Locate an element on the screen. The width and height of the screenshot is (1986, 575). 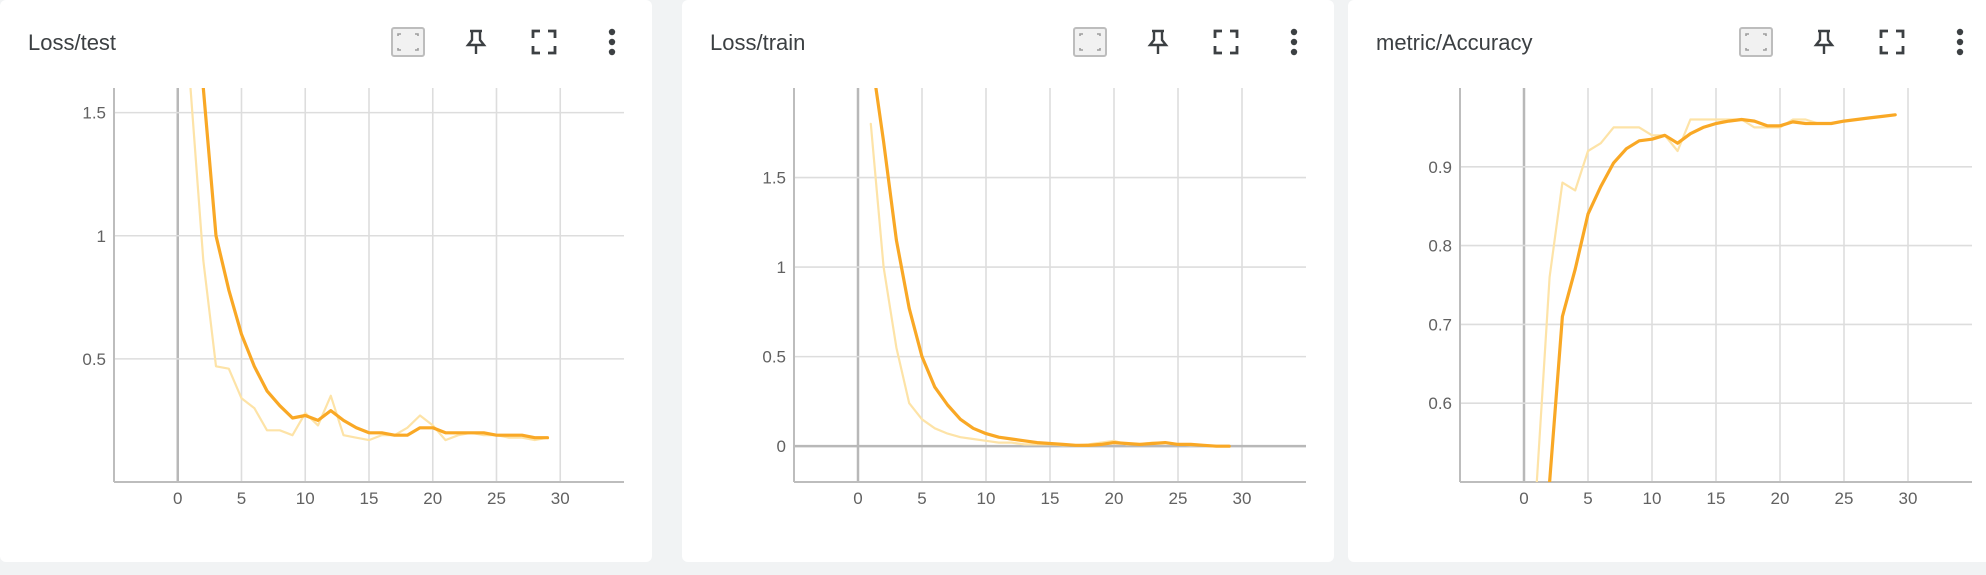
y-tick-label: 0.9 is located at coordinates (1440, 167).